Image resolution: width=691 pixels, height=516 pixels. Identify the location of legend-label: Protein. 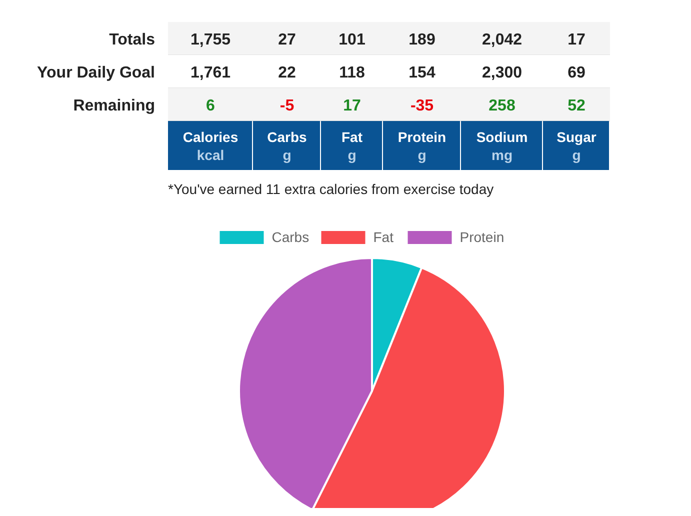
(482, 237).